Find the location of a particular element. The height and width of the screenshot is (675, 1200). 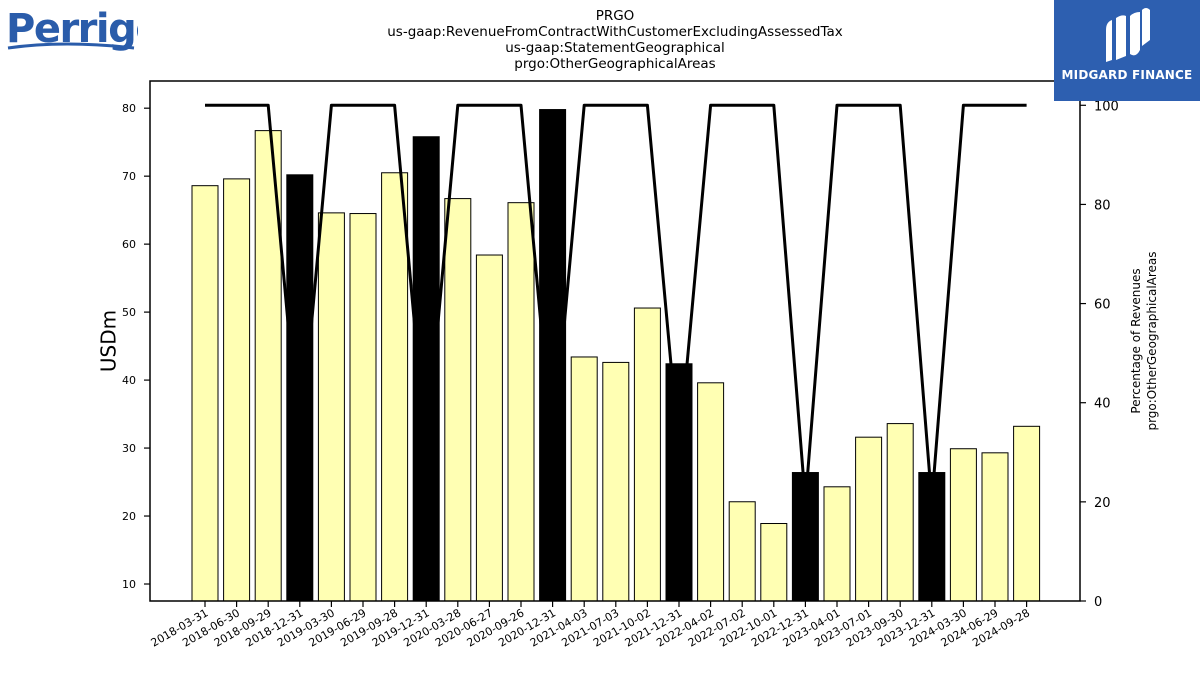

title-line: us-gaap:StatementGeographical is located at coordinates (614, 48).